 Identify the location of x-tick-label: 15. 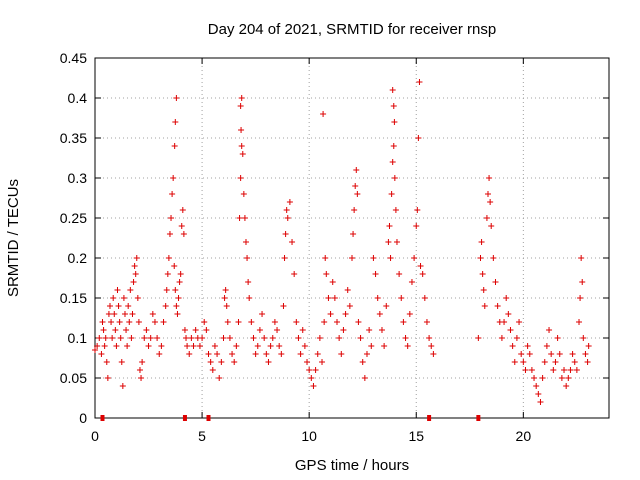
(416, 436).